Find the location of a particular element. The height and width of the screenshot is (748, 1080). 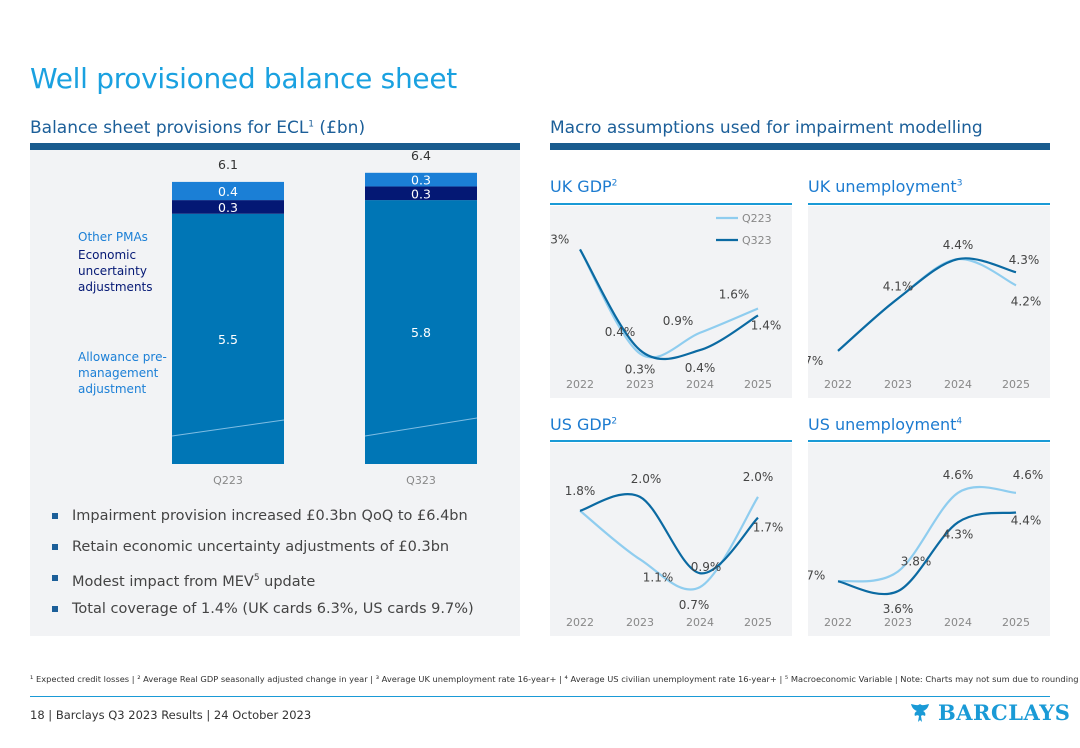

data-label: 1.4% is located at coordinates (766, 325).